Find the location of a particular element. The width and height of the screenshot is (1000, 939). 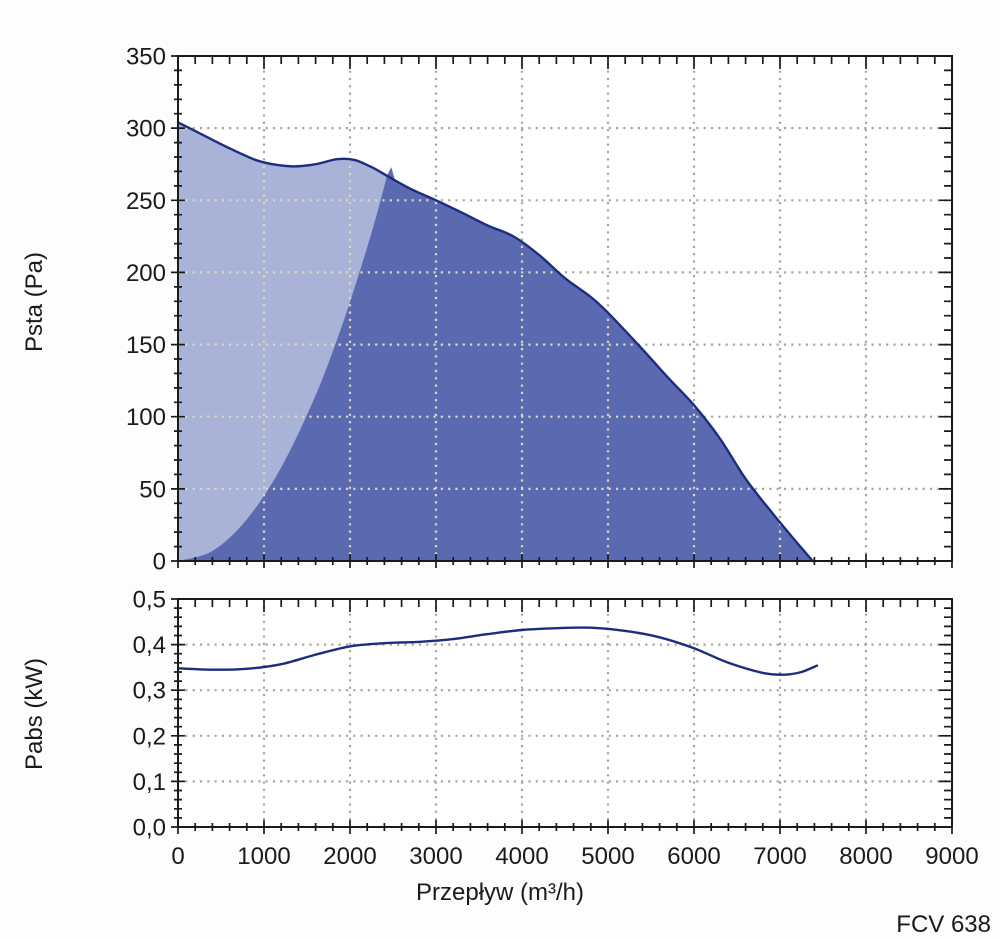

model-label: FCV 638 is located at coordinates (943, 924).